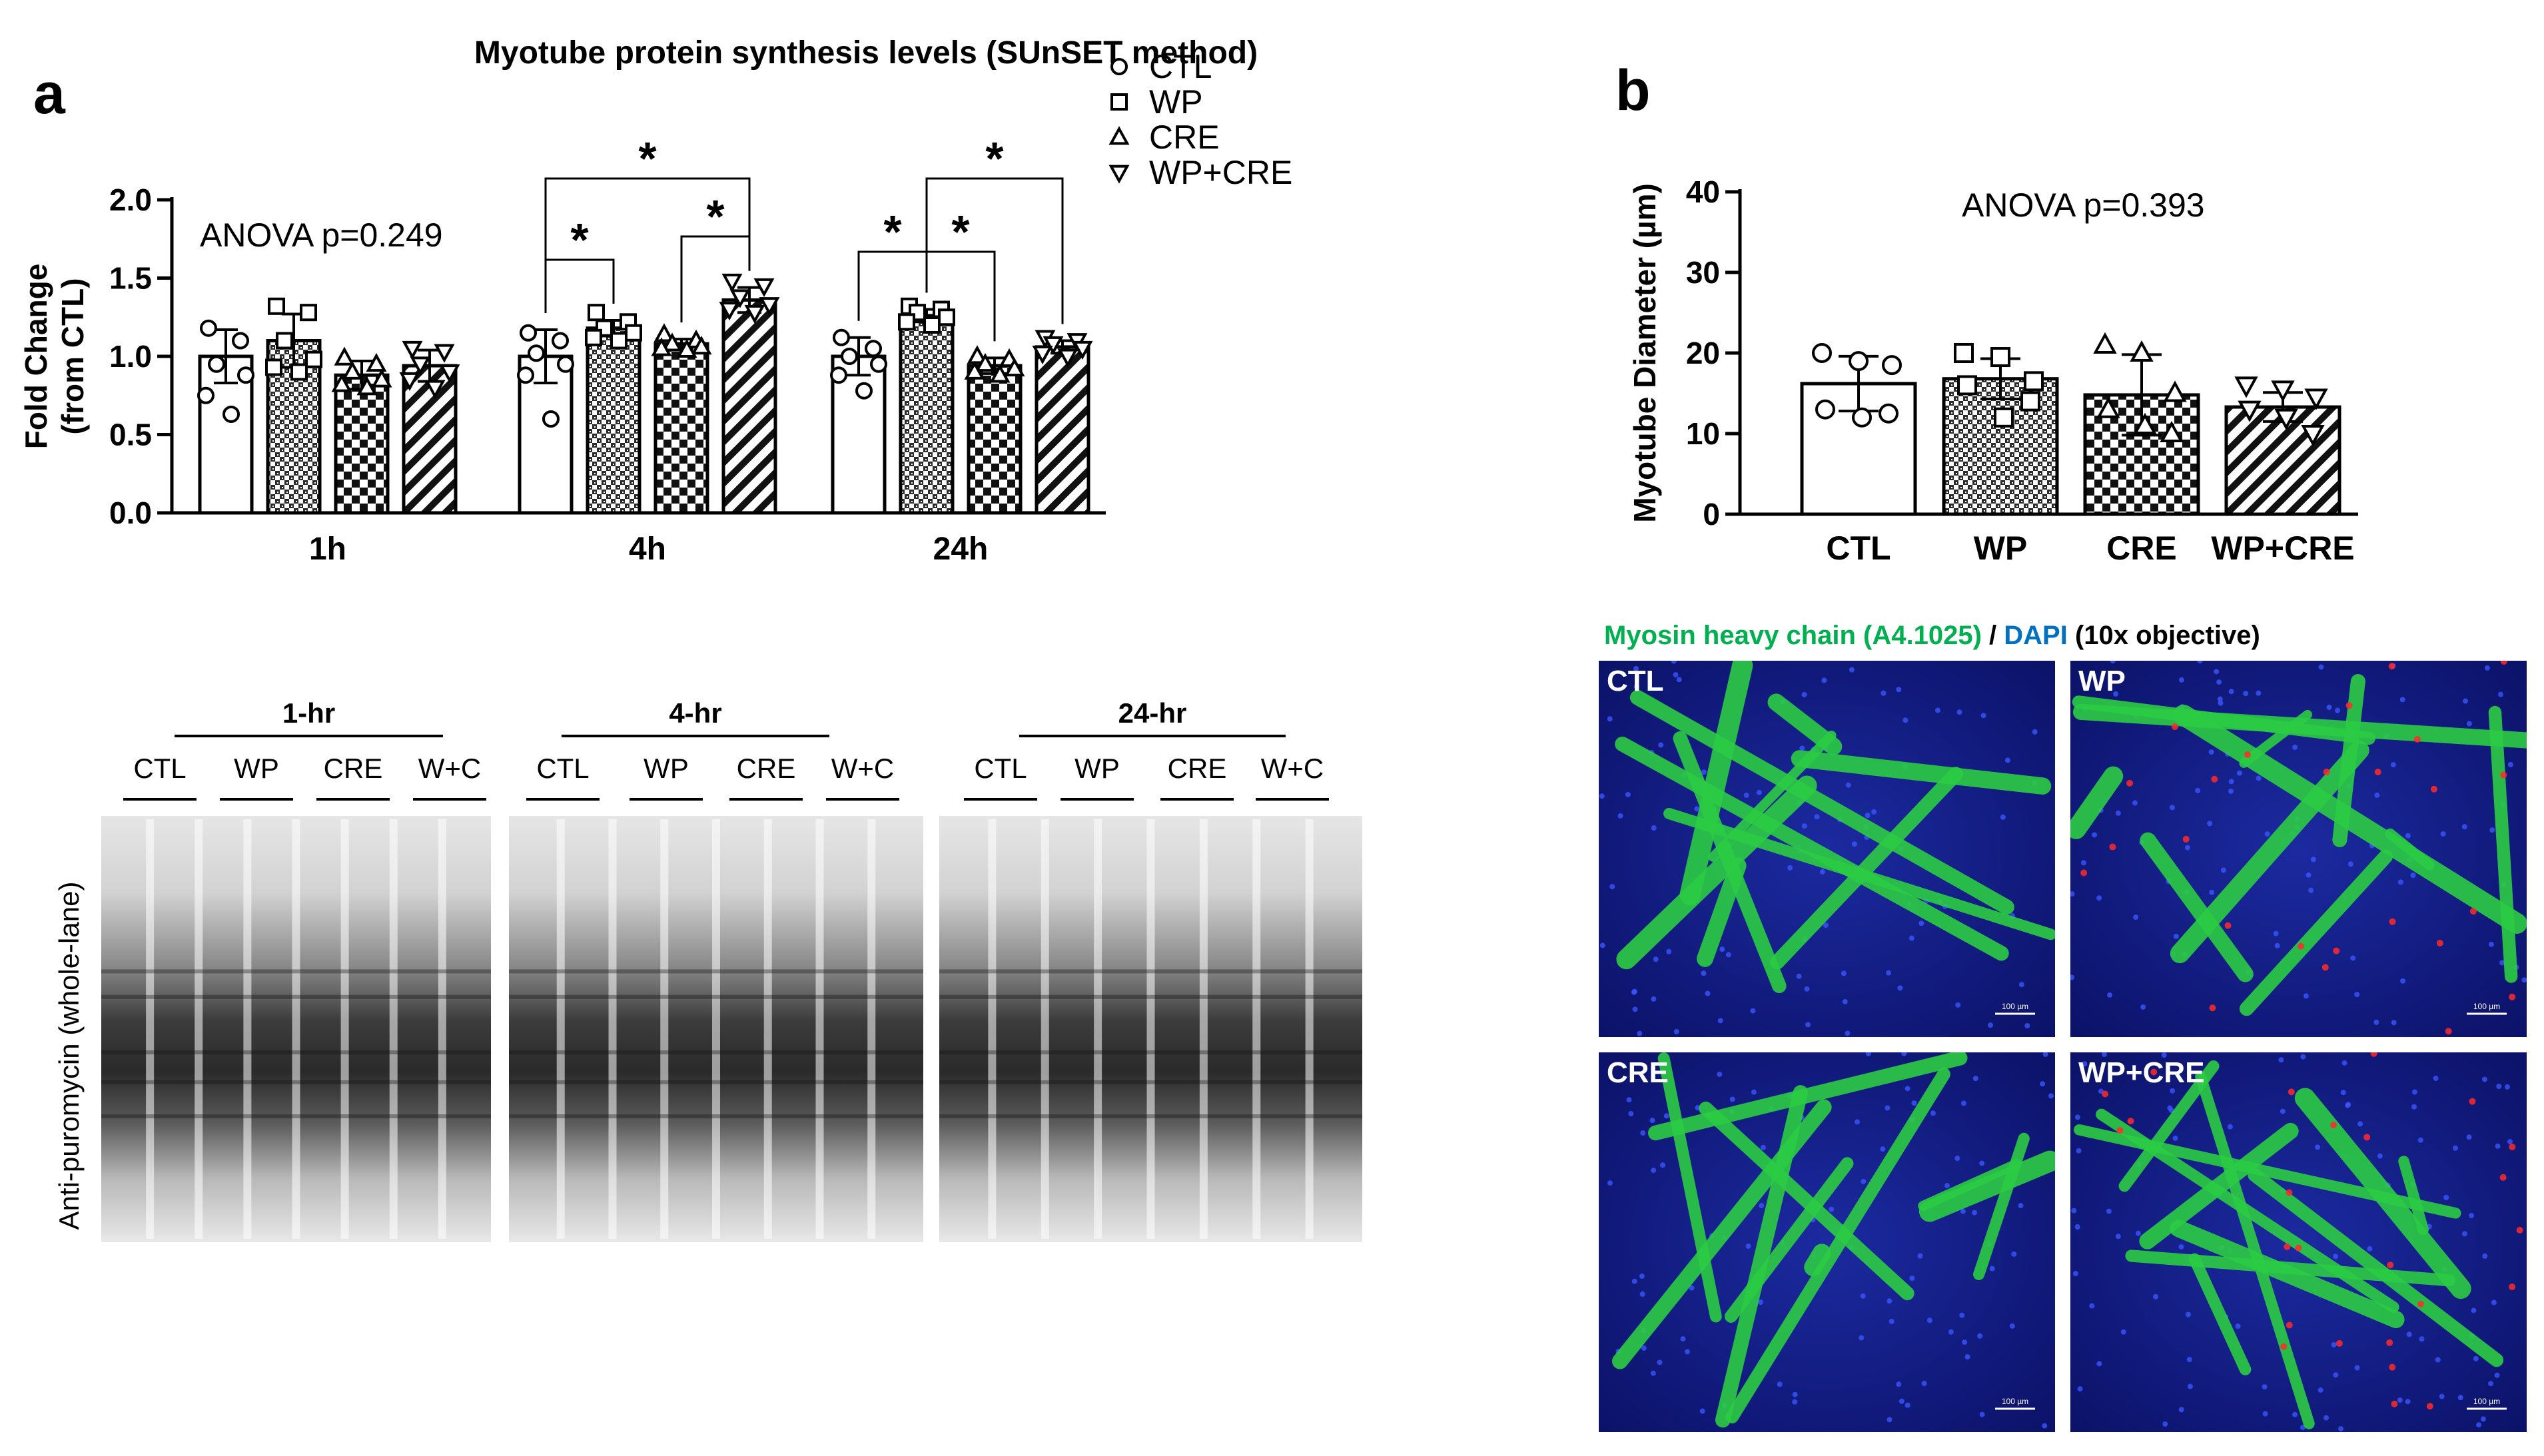 This screenshot has height=1456, width=2544. I want to click on legend-label: CRE, so click(1184, 137).